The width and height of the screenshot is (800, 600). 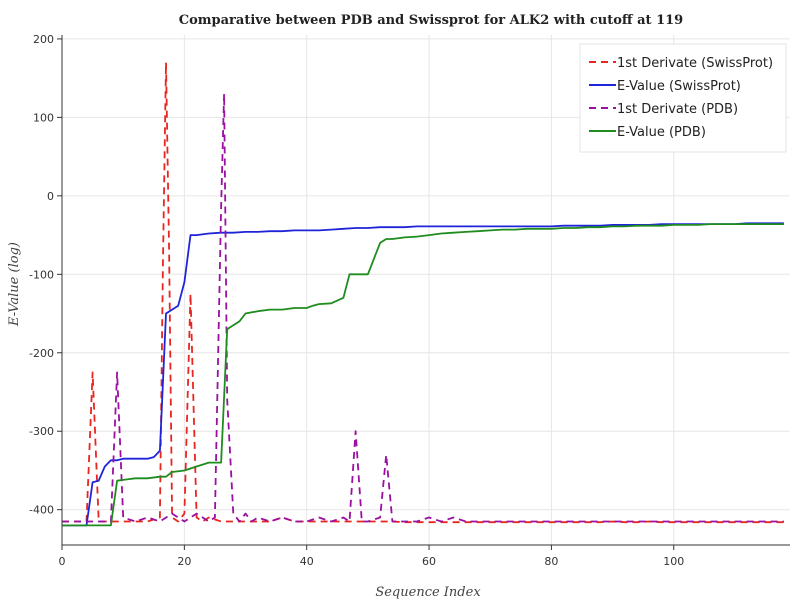 What do you see at coordinates (429, 561) in the screenshot?
I see `x-tick-label: 60` at bounding box center [429, 561].